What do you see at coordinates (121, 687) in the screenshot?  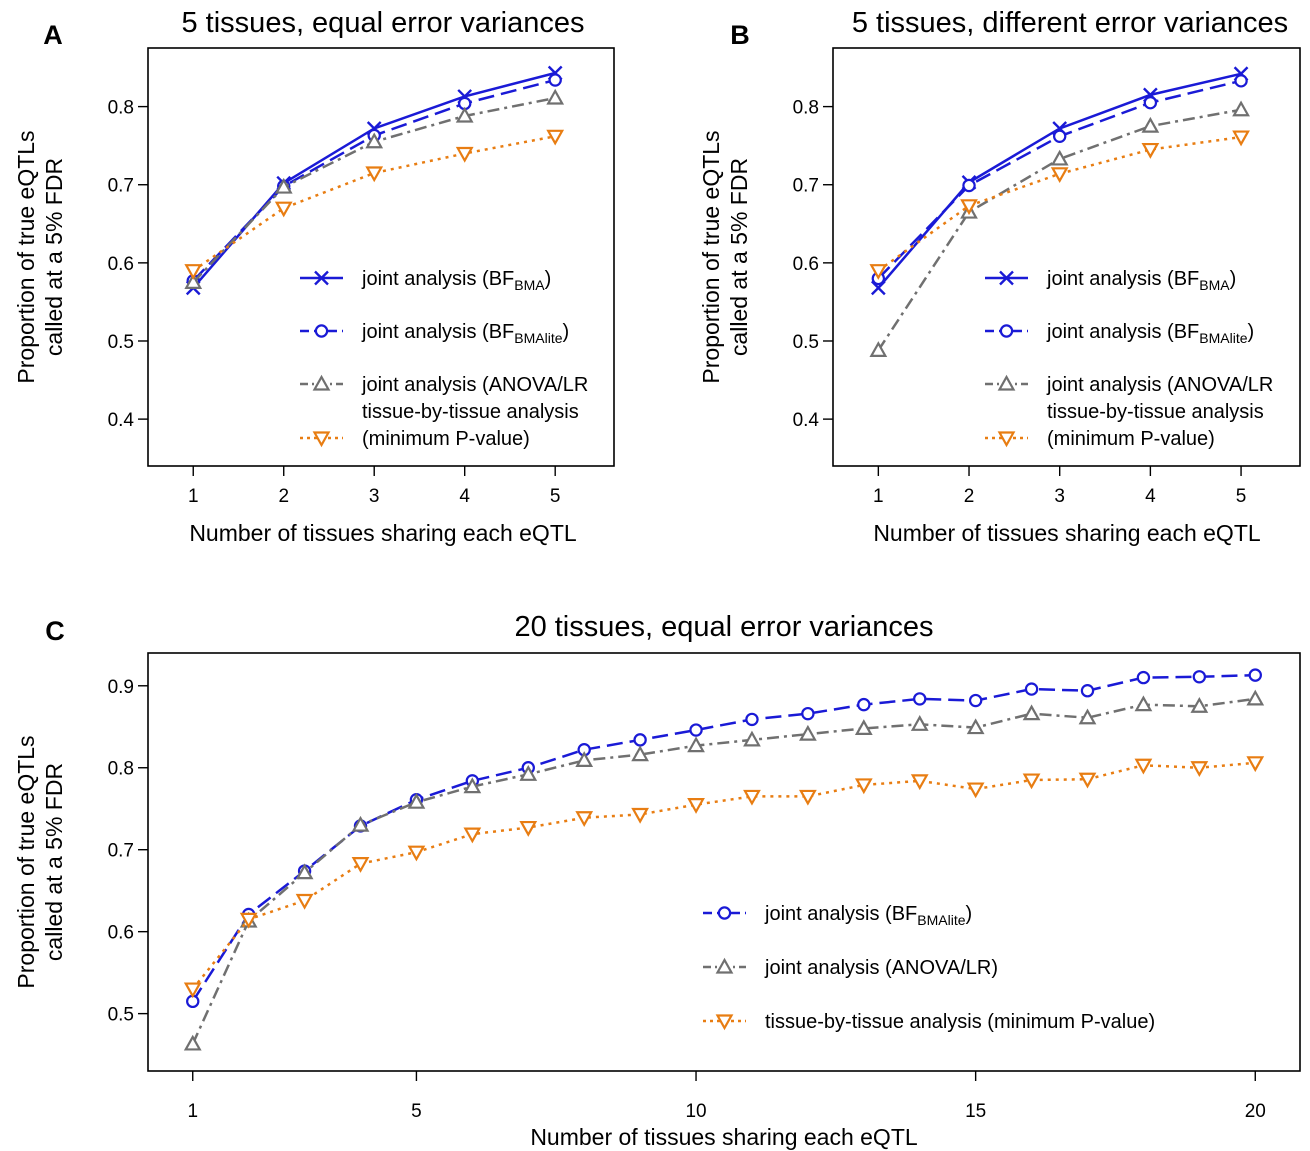 I see `y-tick-label: 0.9` at bounding box center [121, 687].